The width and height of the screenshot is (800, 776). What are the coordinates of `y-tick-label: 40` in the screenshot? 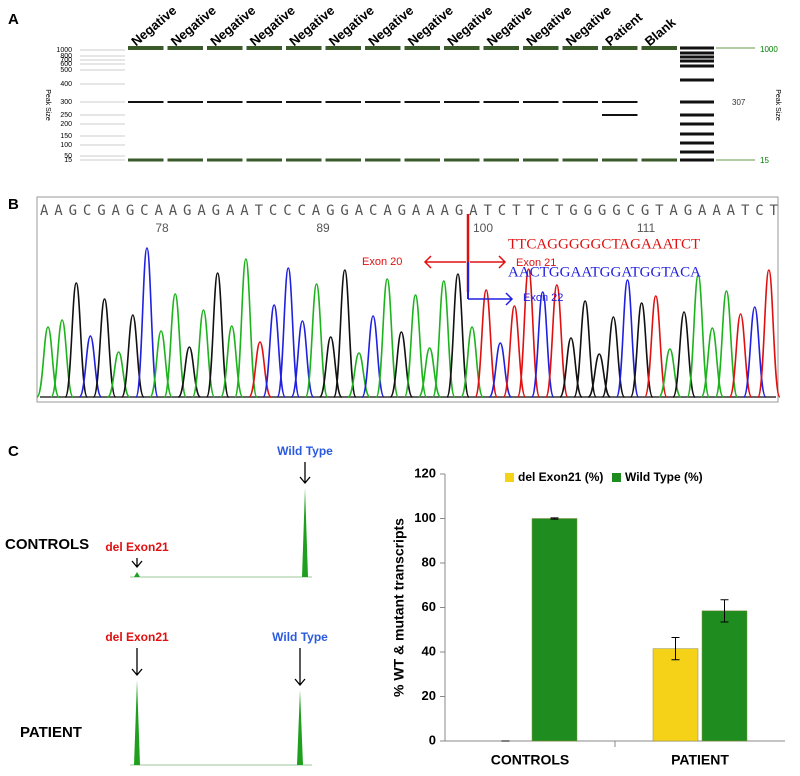 It's located at (429, 650).